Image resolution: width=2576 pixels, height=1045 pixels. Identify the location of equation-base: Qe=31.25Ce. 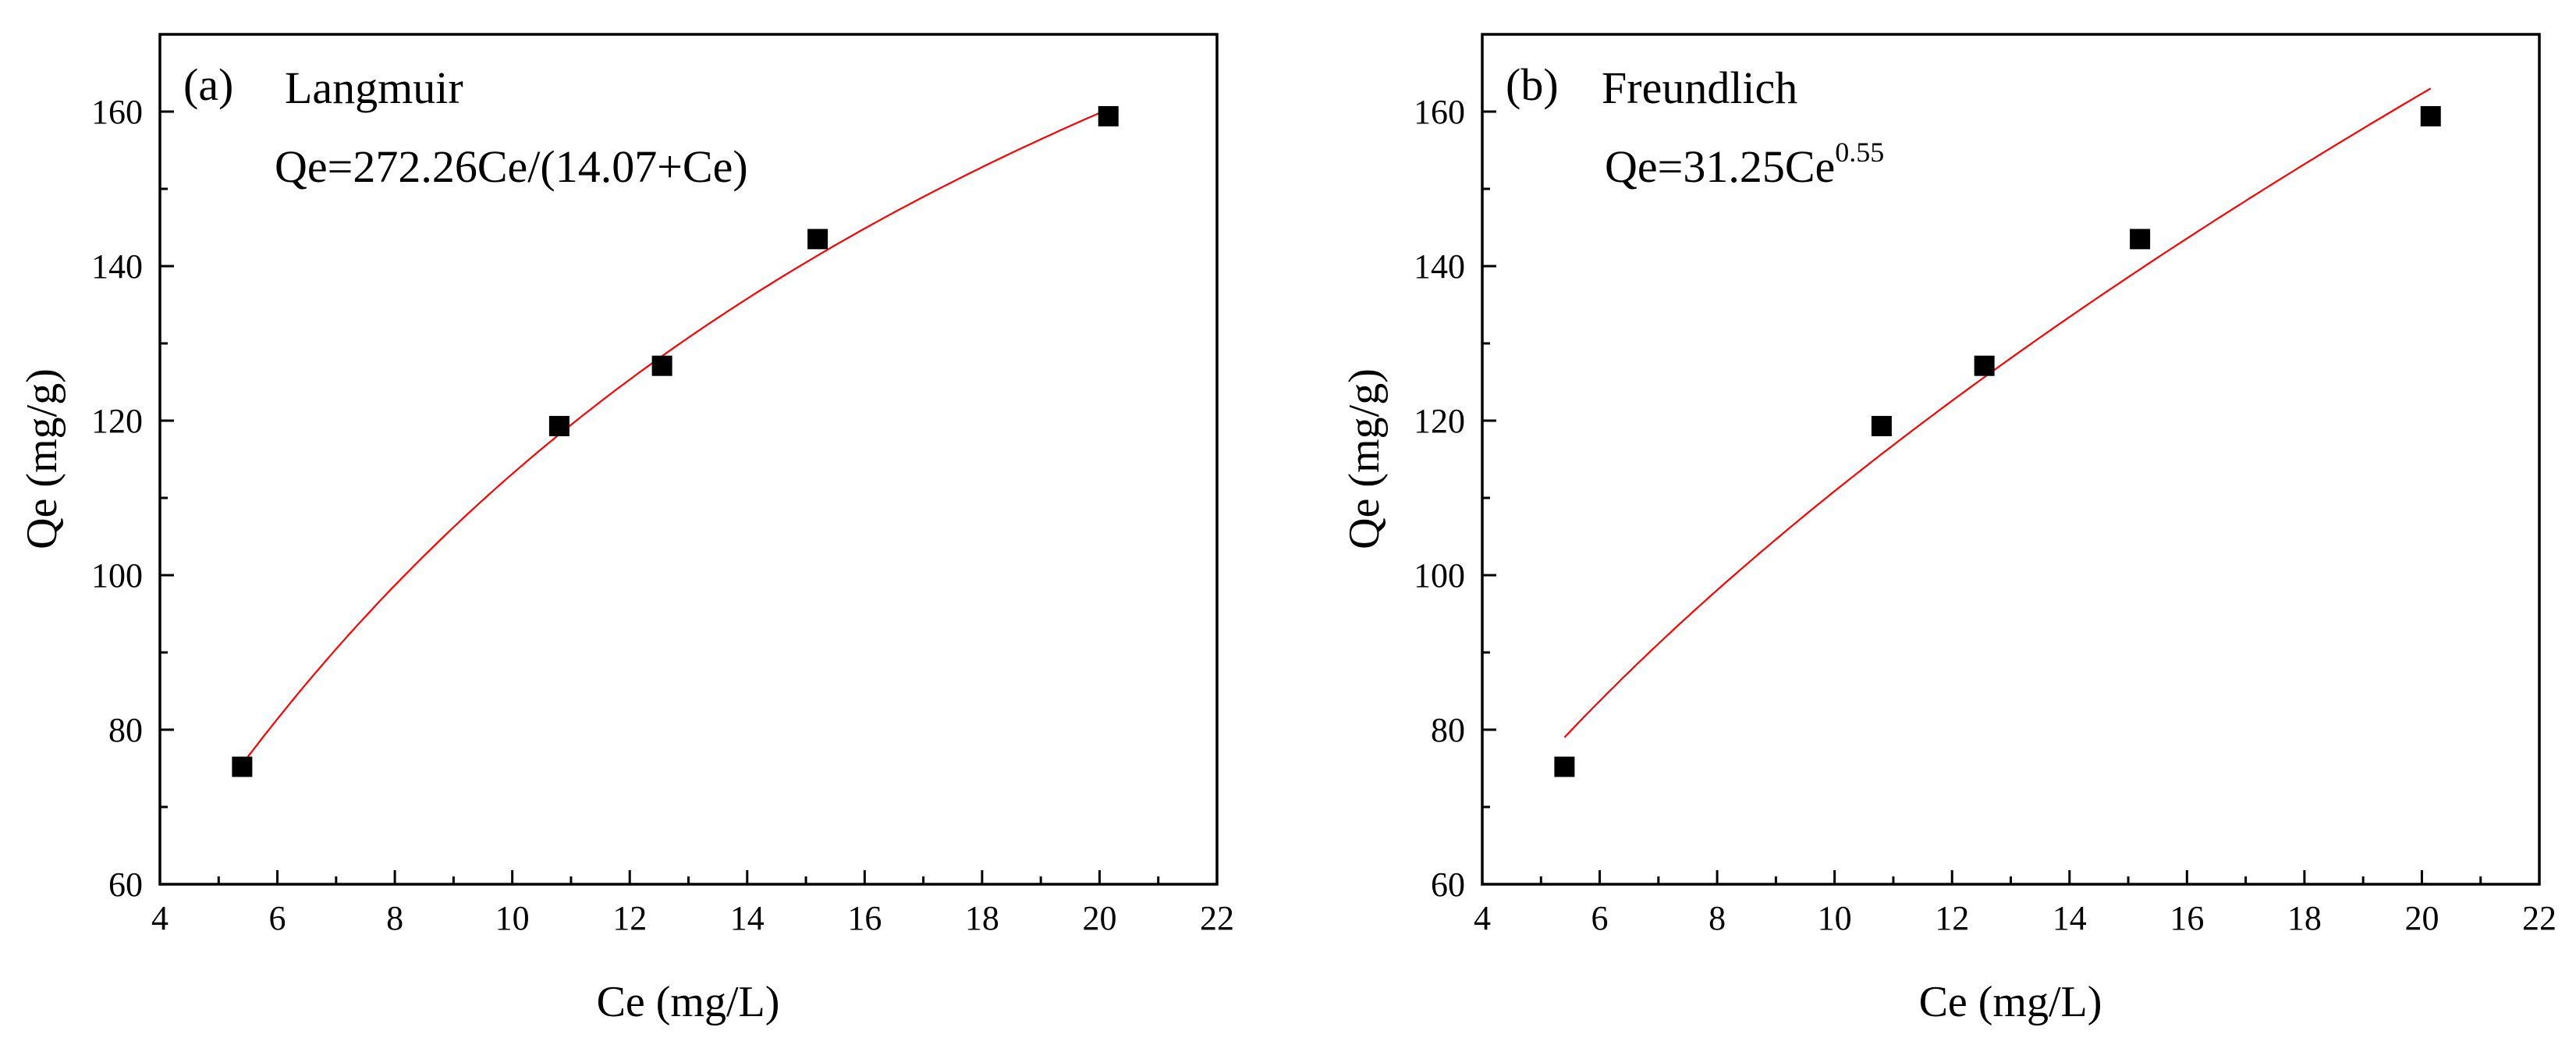
(1720, 166).